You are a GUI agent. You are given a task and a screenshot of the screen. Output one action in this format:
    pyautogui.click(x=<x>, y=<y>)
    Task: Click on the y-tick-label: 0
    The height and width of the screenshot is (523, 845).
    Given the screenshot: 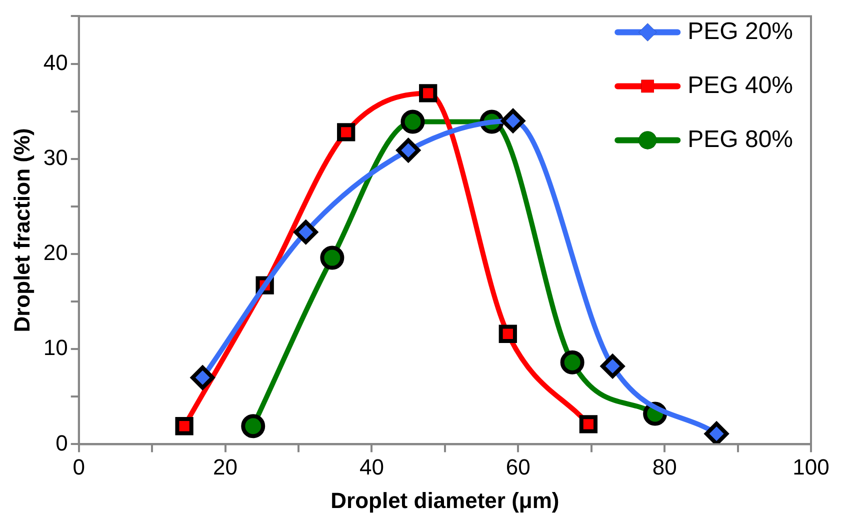 What is the action you would take?
    pyautogui.click(x=62, y=443)
    